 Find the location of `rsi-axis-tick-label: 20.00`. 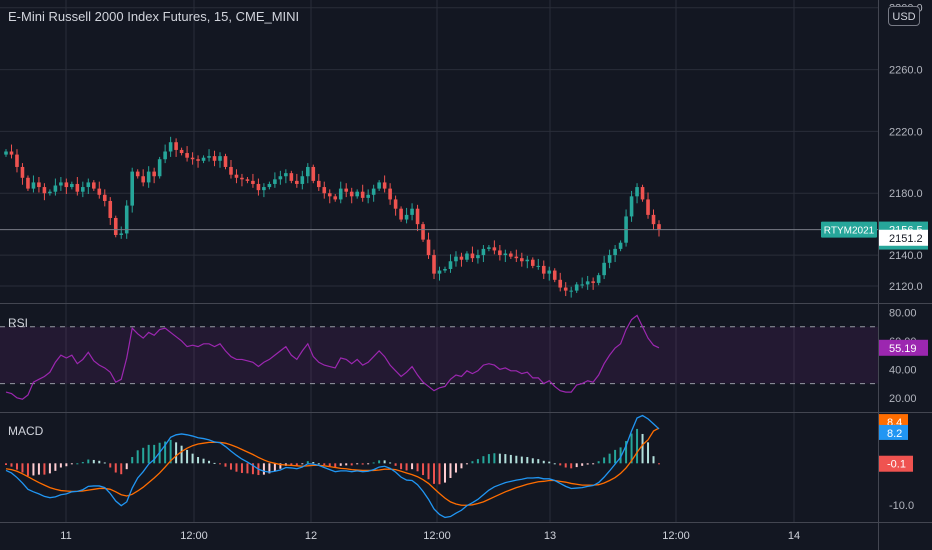

rsi-axis-tick-label: 20.00 is located at coordinates (903, 399).